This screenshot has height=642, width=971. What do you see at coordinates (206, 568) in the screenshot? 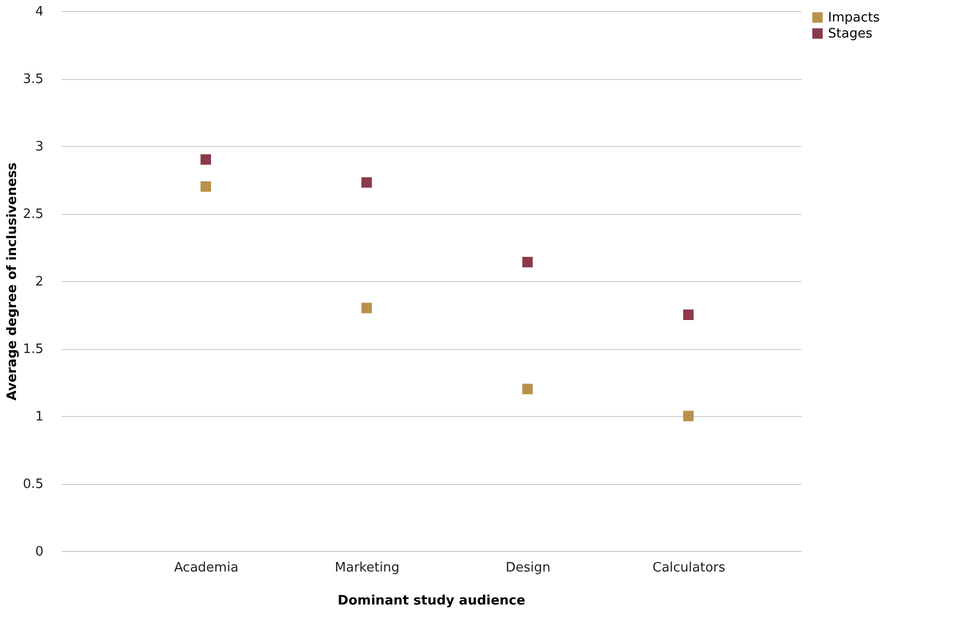
I see `x-tick-label: Academia` at bounding box center [206, 568].